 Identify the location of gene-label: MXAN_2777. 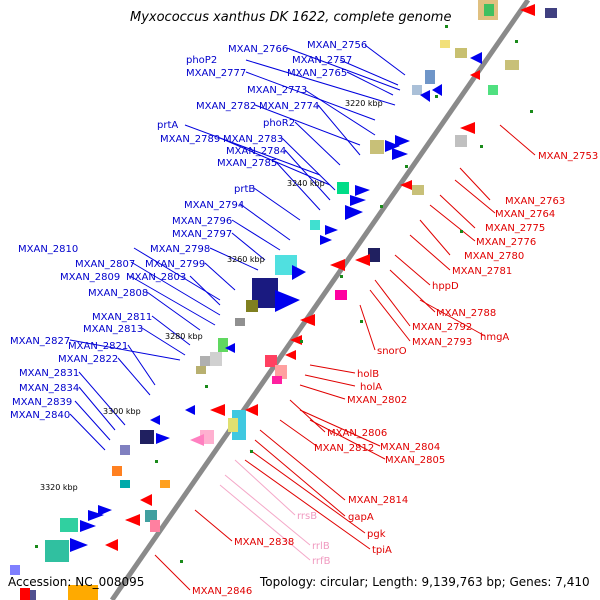
(216, 73).